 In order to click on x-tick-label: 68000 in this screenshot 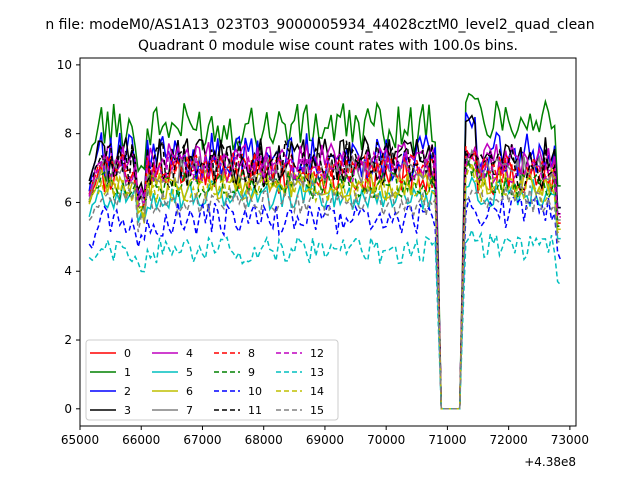, I will do `click(264, 440)`.